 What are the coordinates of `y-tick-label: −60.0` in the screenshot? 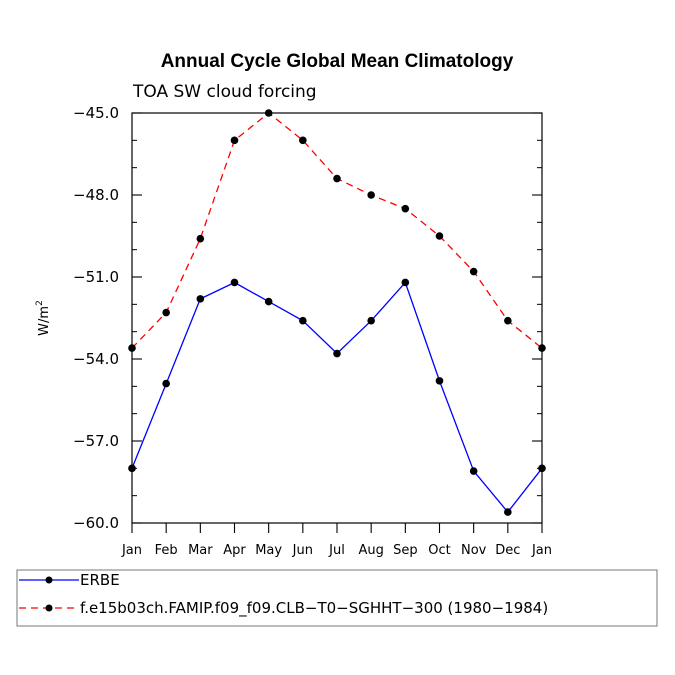 It's located at (96, 523).